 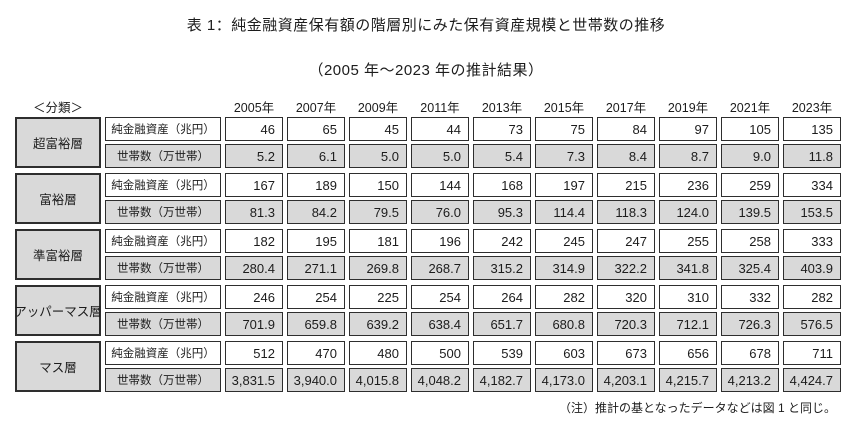 What do you see at coordinates (750, 185) in the screenshot?
I see `asset-value-cell: 259` at bounding box center [750, 185].